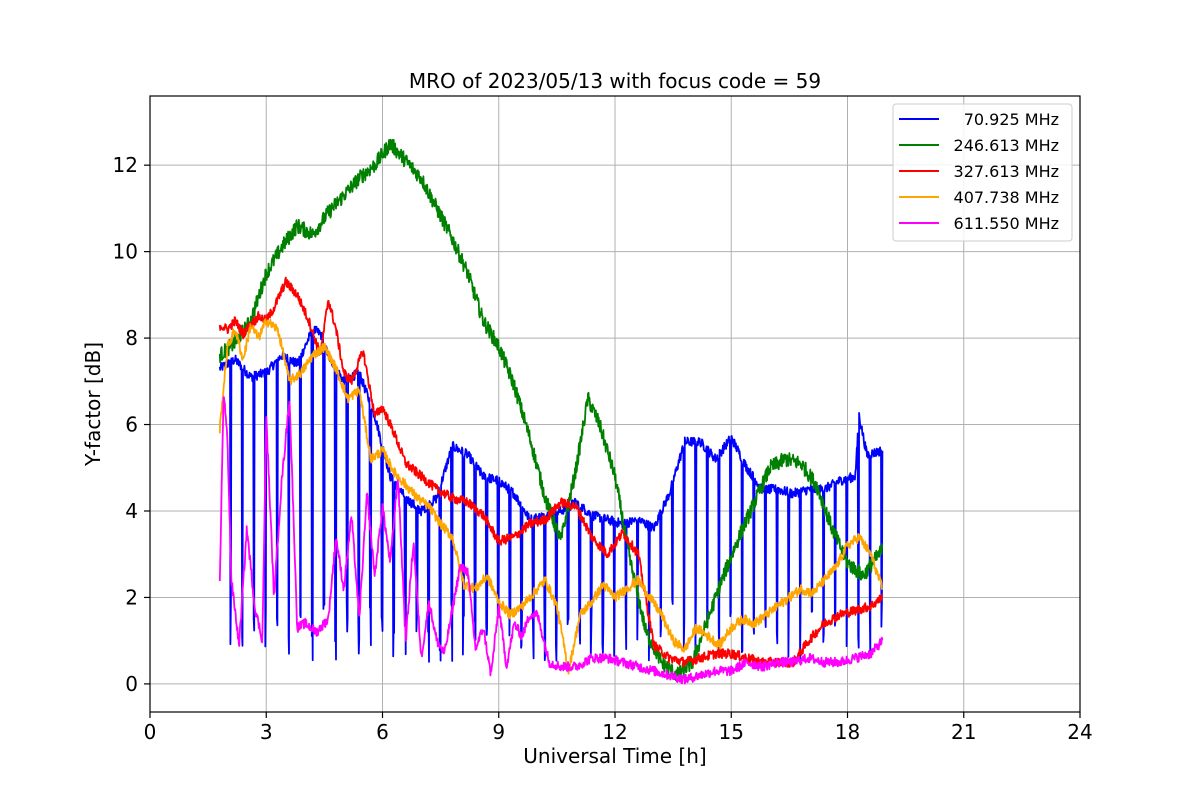 This screenshot has height=800, width=1200. I want to click on y-tick-label: 8, so click(131, 338).